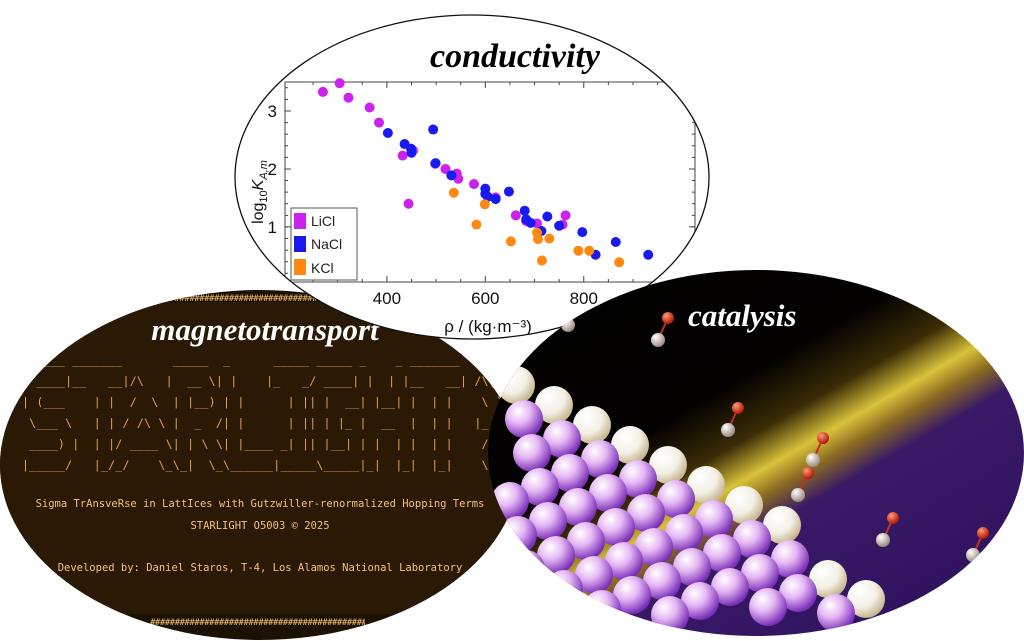 This screenshot has height=641, width=1024. What do you see at coordinates (265, 329) in the screenshot?
I see `magnetotransport-title: magnetotransport` at bounding box center [265, 329].